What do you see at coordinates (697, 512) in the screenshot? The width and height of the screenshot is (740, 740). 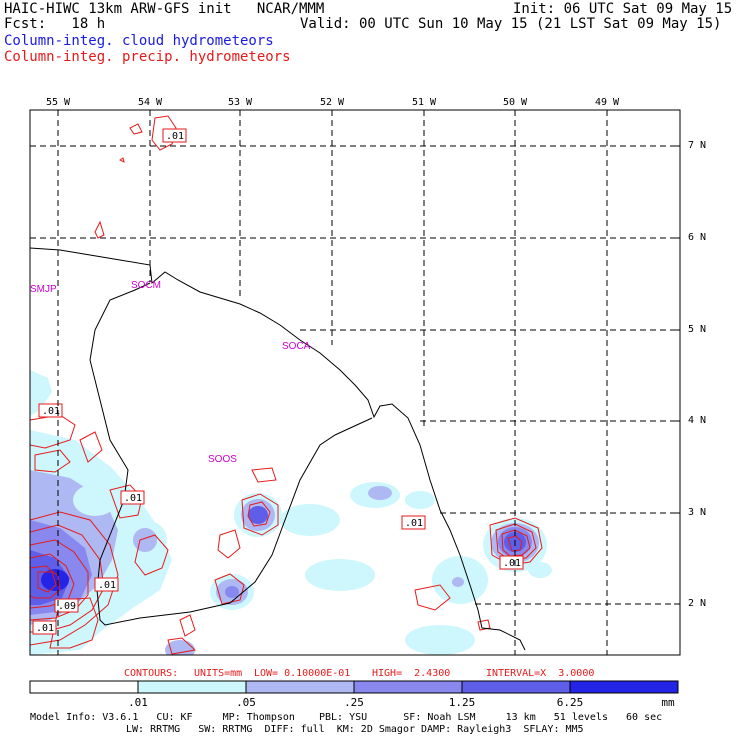 I see `lat-label: 3 N` at bounding box center [697, 512].